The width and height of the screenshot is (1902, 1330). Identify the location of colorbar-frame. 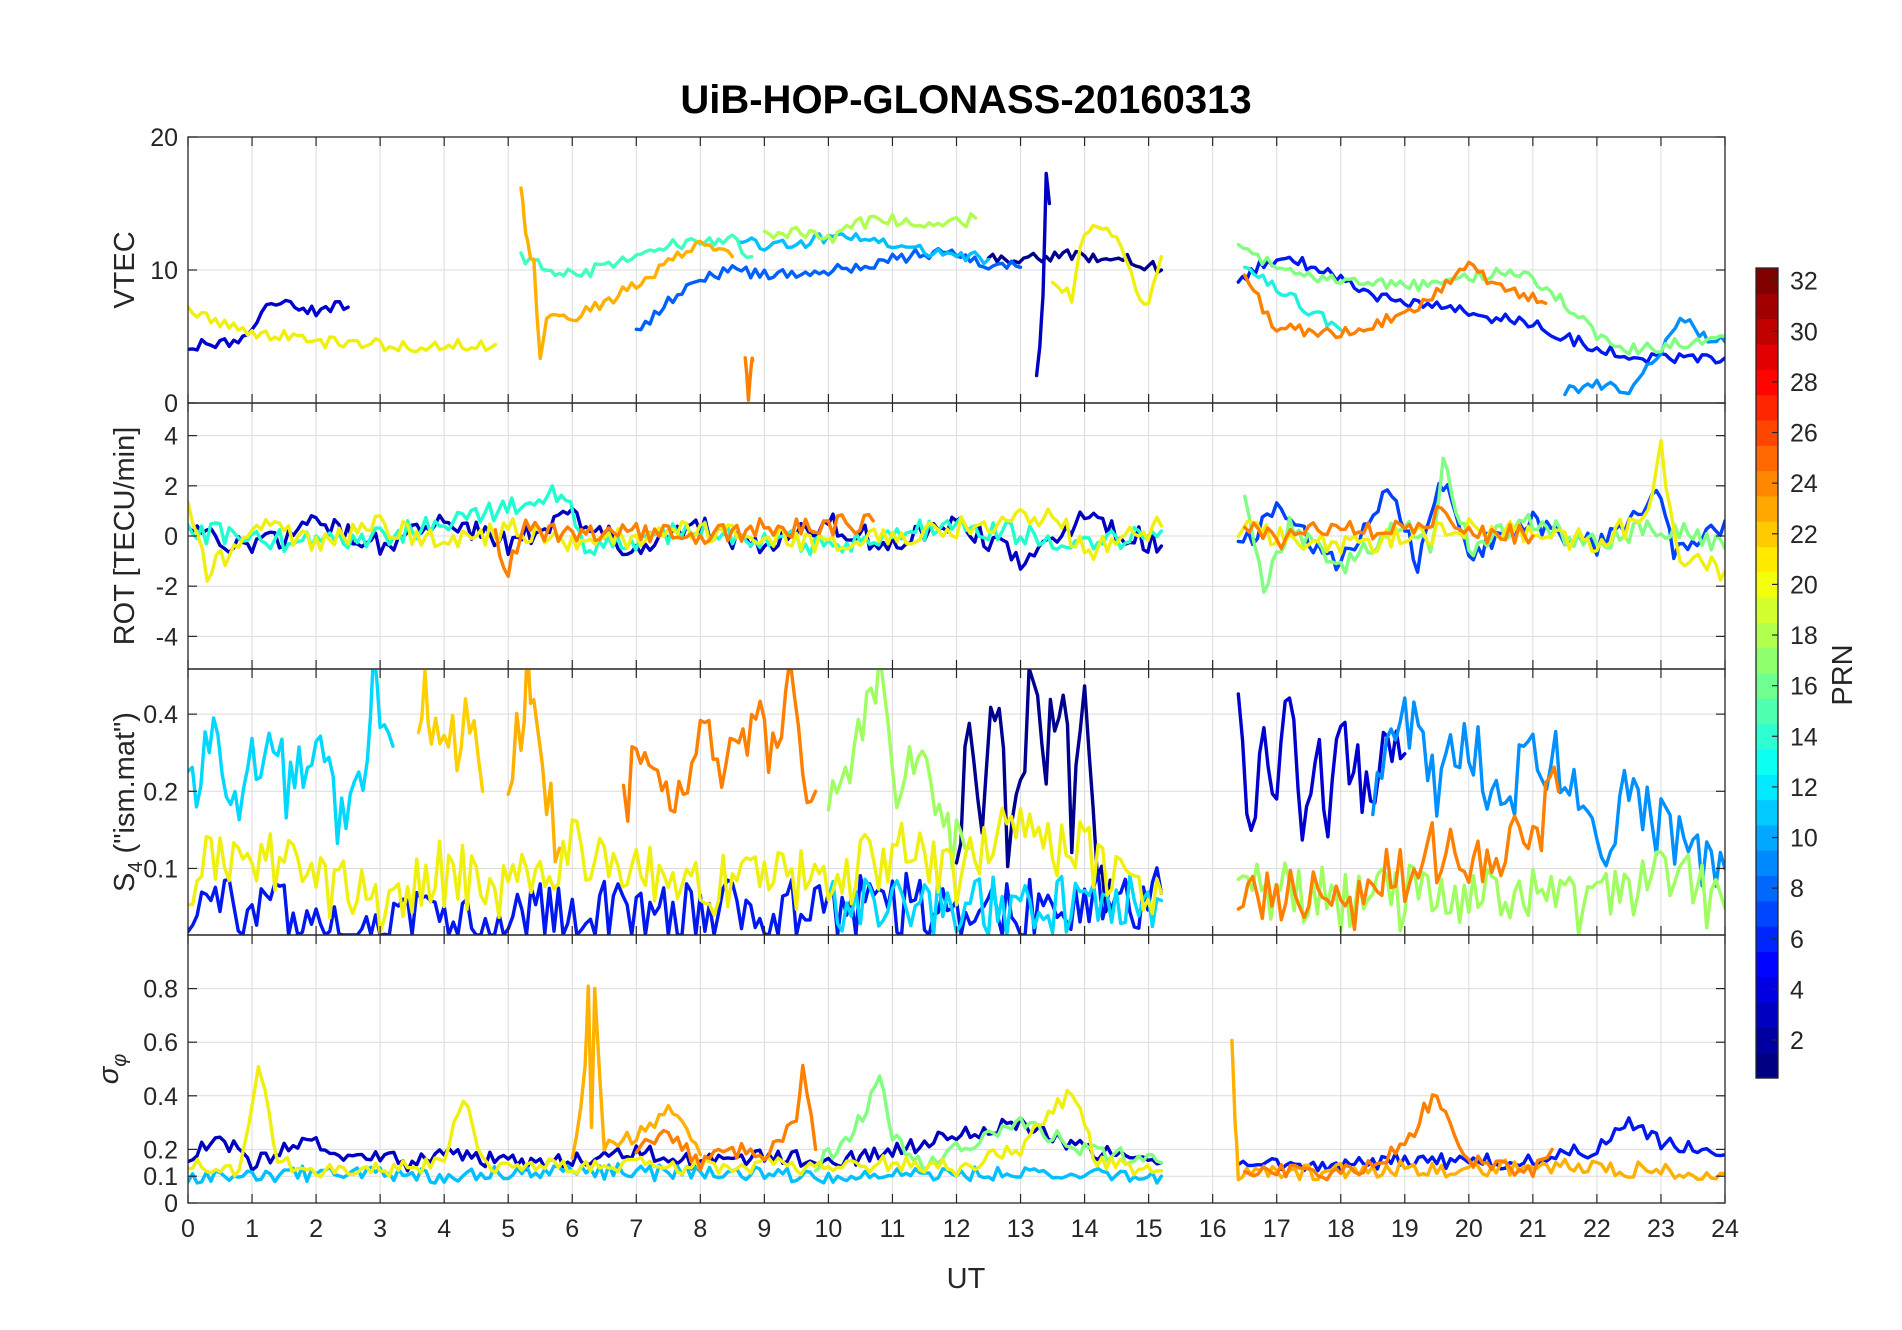
(1767, 673).